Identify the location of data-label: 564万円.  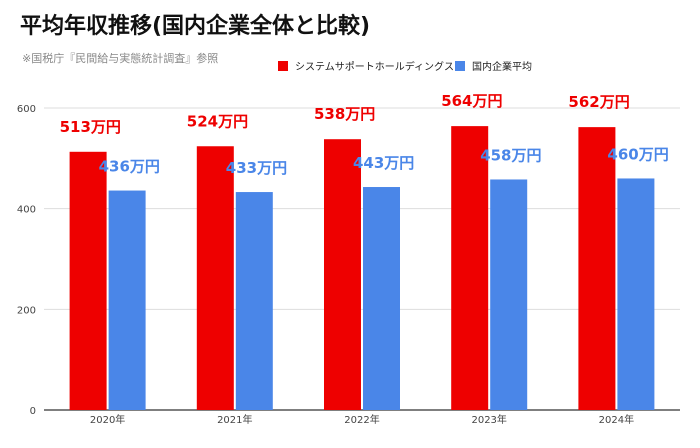
(471, 101).